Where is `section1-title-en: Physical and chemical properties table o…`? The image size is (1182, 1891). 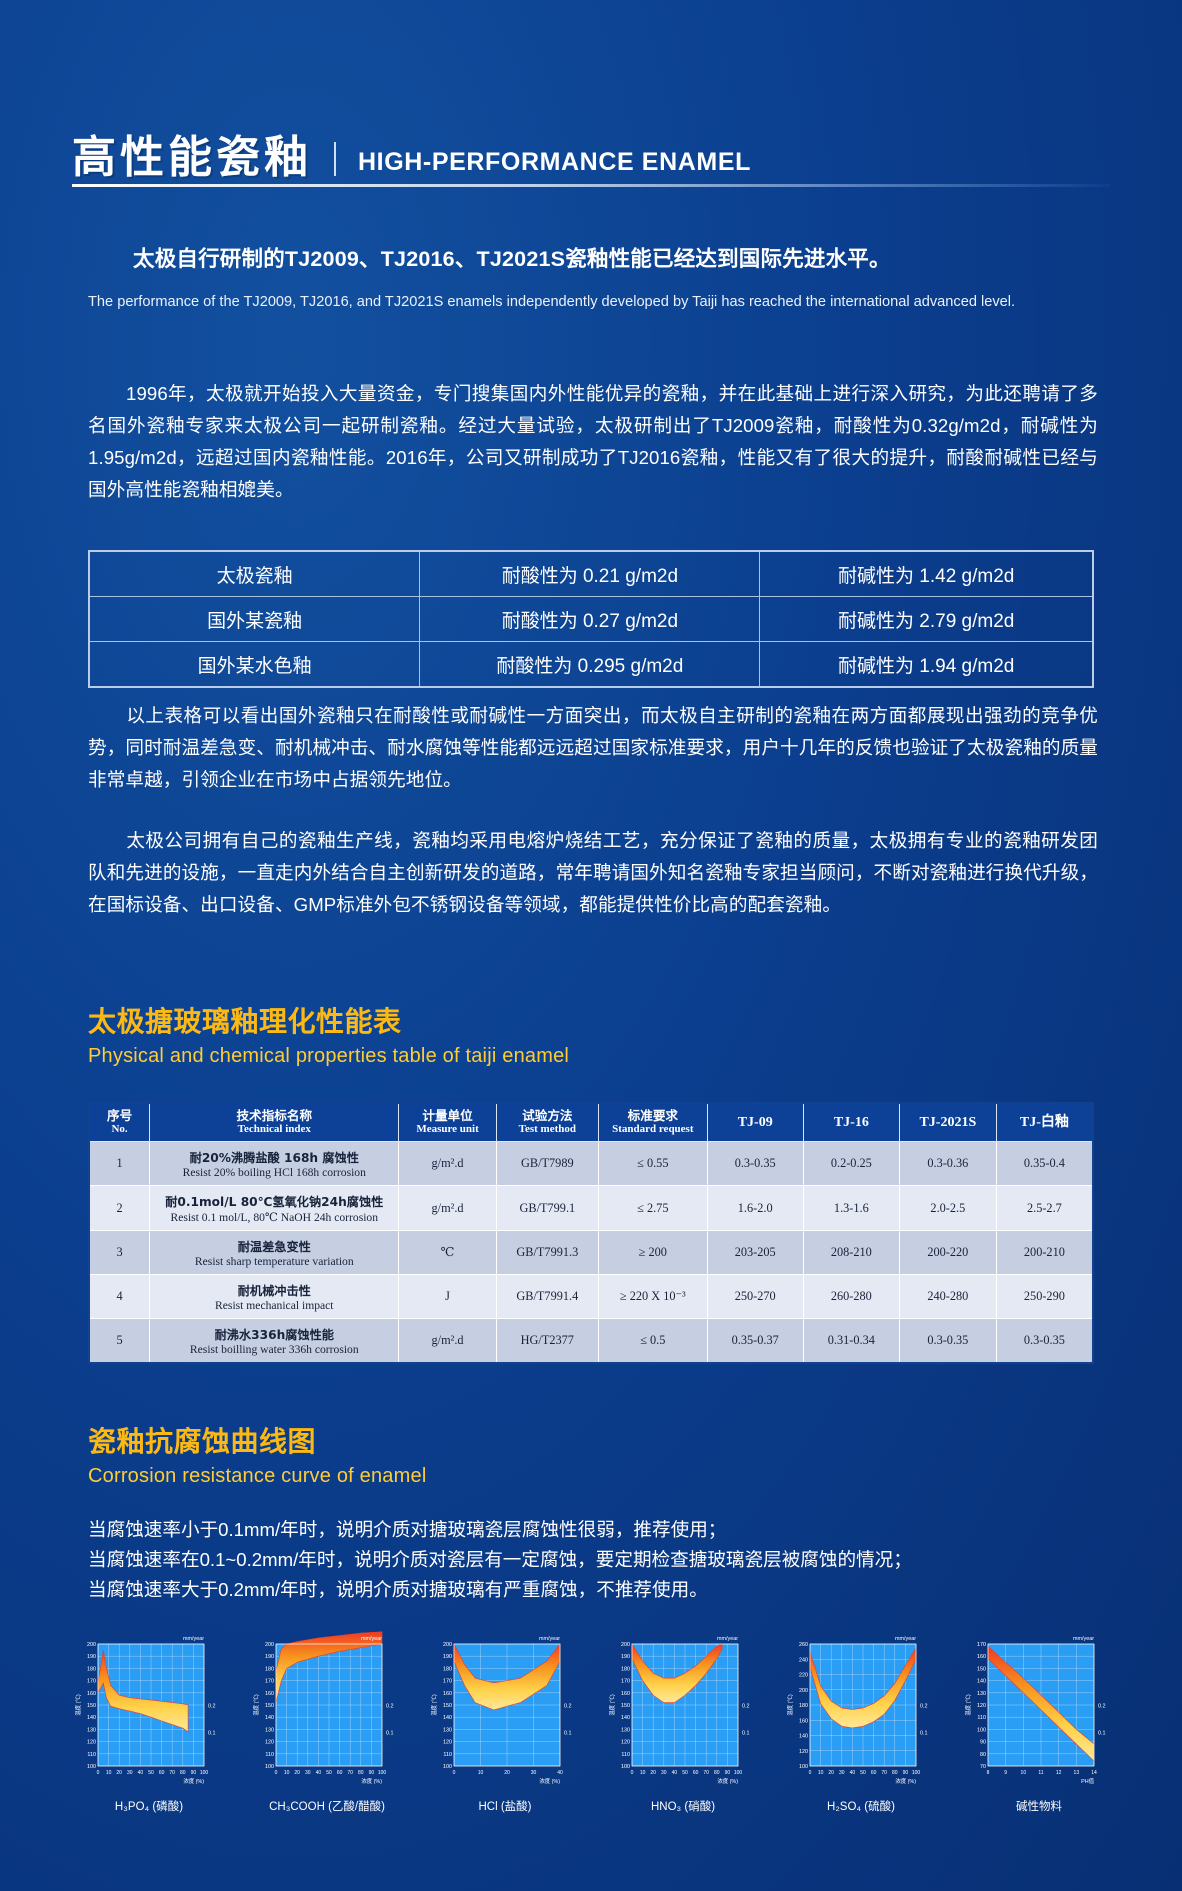
section1-title-en: Physical and chemical properties table o… is located at coordinates (329, 1055).